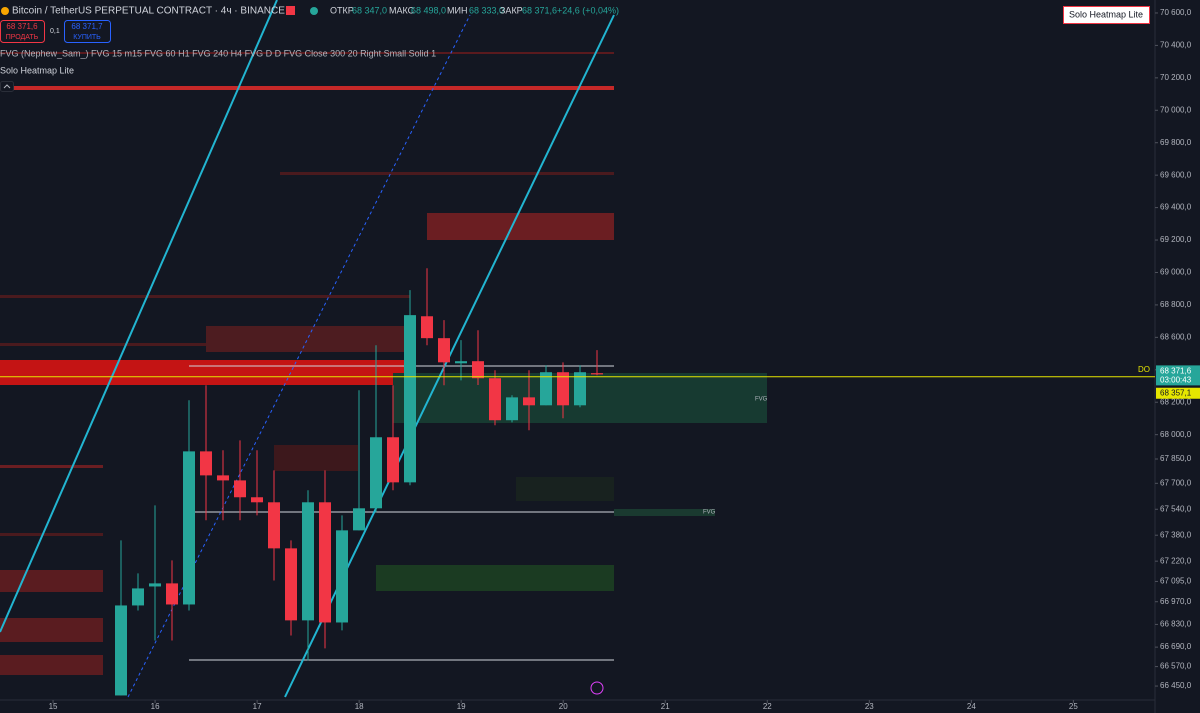 Image resolution: width=1200 pixels, height=713 pixels. I want to click on y-tick-label: 68 000,0, so click(1176, 434).